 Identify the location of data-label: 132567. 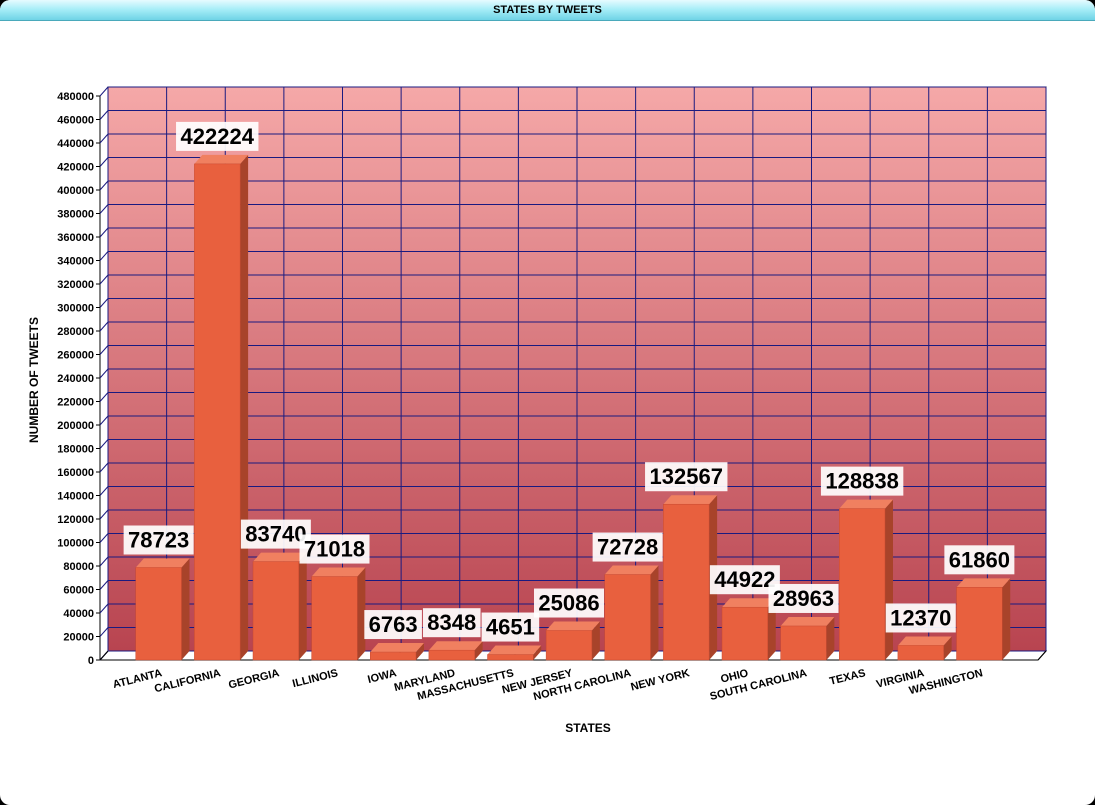
(686, 476).